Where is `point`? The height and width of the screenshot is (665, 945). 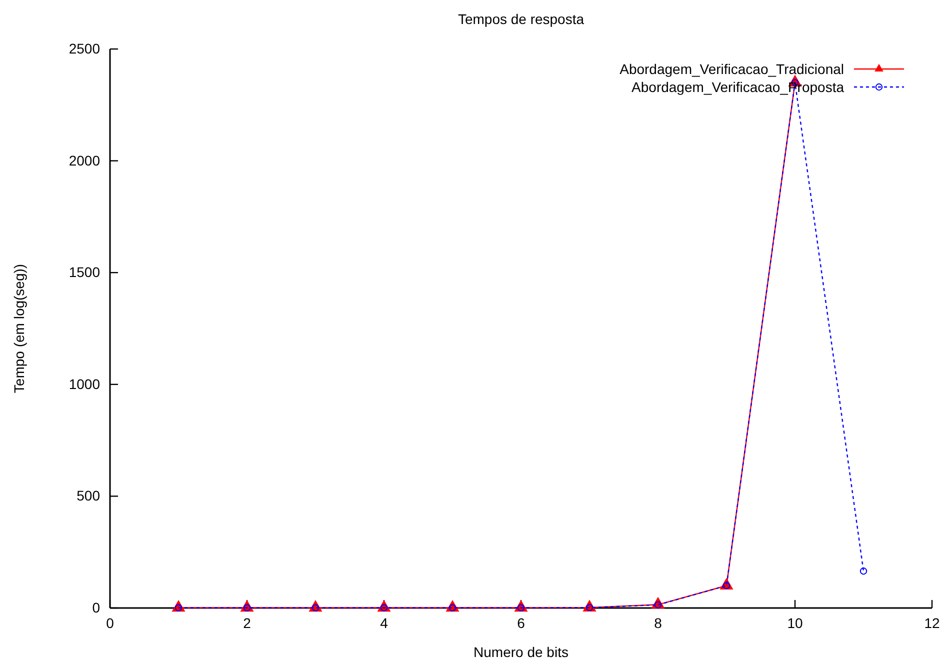 point is located at coordinates (864, 571).